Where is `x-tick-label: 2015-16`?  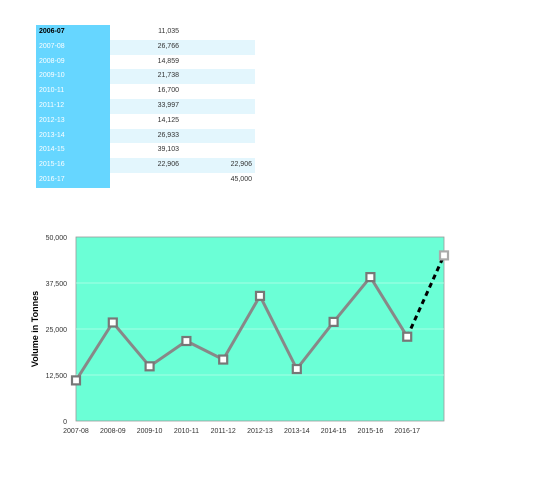 x-tick-label: 2015-16 is located at coordinates (371, 431).